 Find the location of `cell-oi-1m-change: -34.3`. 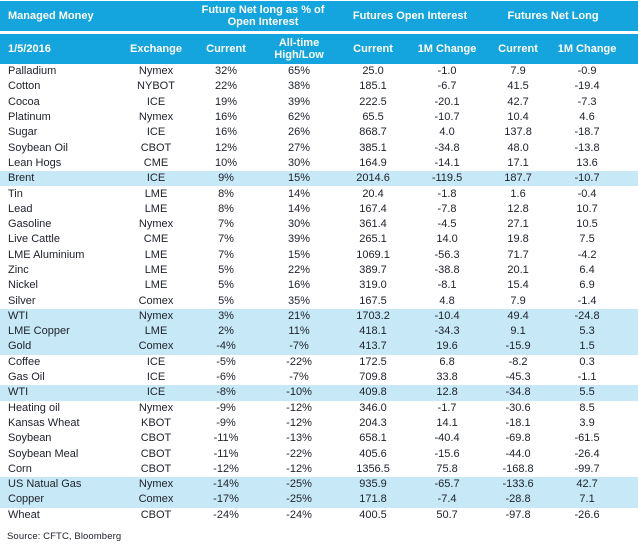

cell-oi-1m-change: -34.3 is located at coordinates (447, 332).